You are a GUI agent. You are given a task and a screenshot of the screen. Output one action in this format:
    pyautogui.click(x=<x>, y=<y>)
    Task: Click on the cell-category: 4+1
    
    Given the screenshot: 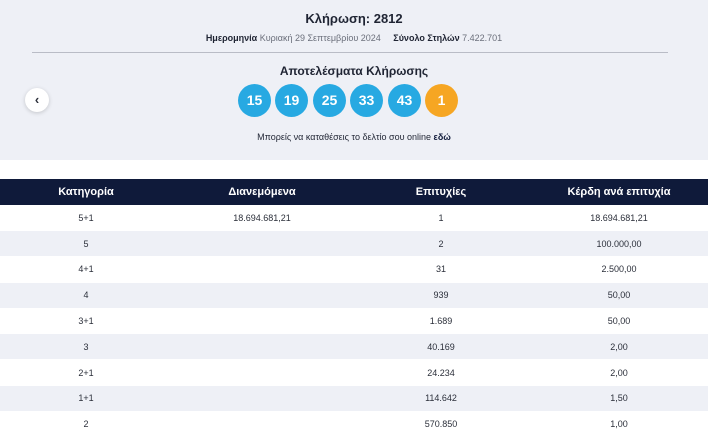 What is the action you would take?
    pyautogui.click(x=86, y=269)
    